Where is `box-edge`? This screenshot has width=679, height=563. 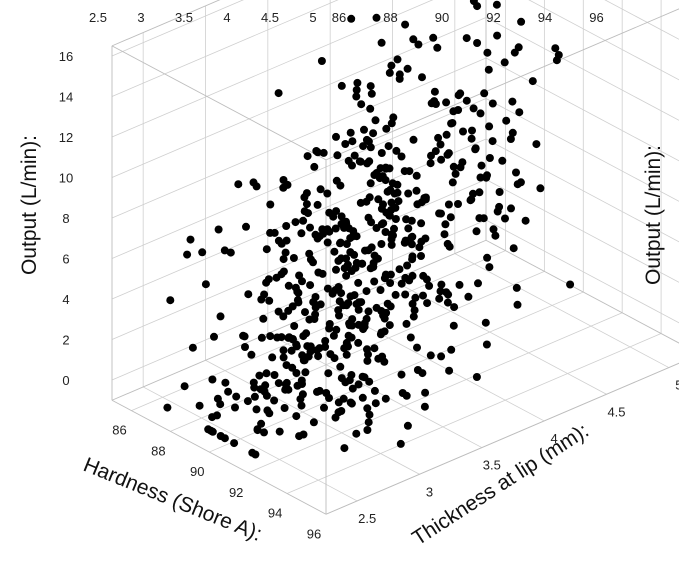
box-edge is located at coordinates (219, 457).